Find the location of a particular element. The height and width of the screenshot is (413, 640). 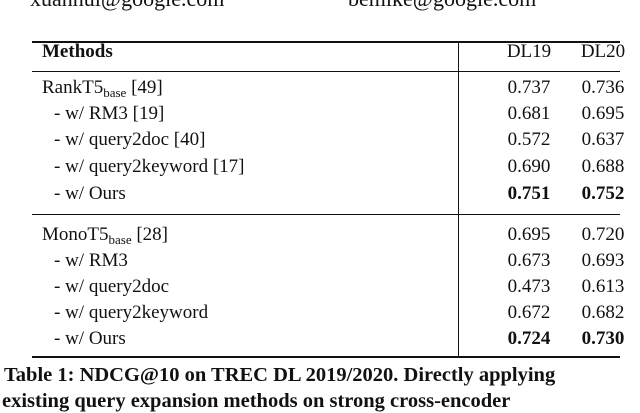

bottom-rule is located at coordinates (326, 357).